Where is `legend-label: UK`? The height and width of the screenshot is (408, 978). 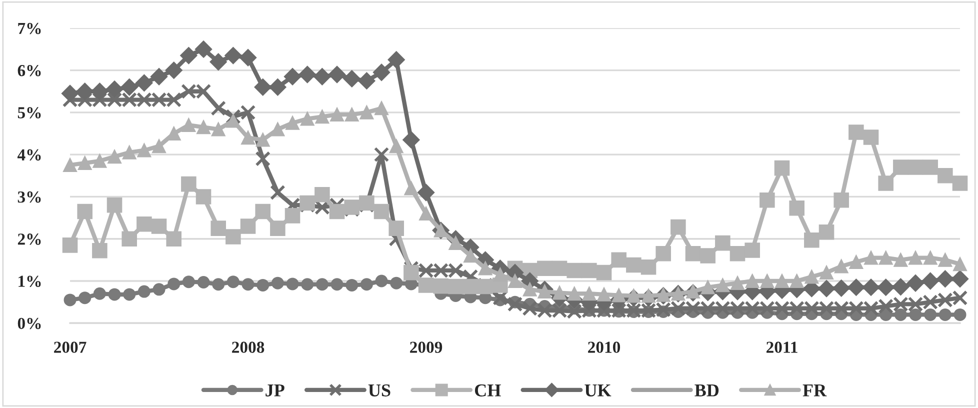
legend-label: UK is located at coordinates (598, 390).